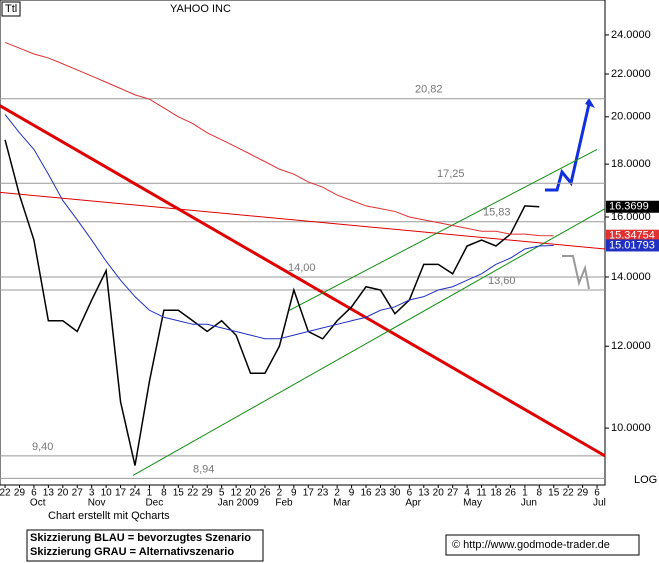  I want to click on x-tick-label: 16, so click(366, 493).